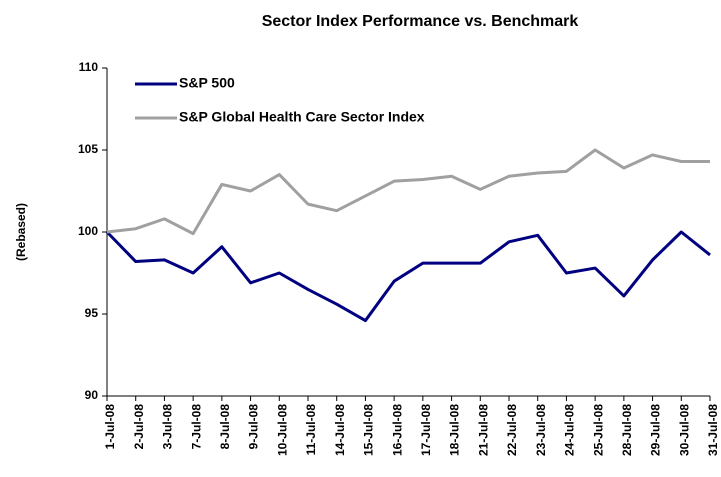 The width and height of the screenshot is (721, 477). What do you see at coordinates (110, 427) in the screenshot?
I see `x-tick-label: 1-Jul-08` at bounding box center [110, 427].